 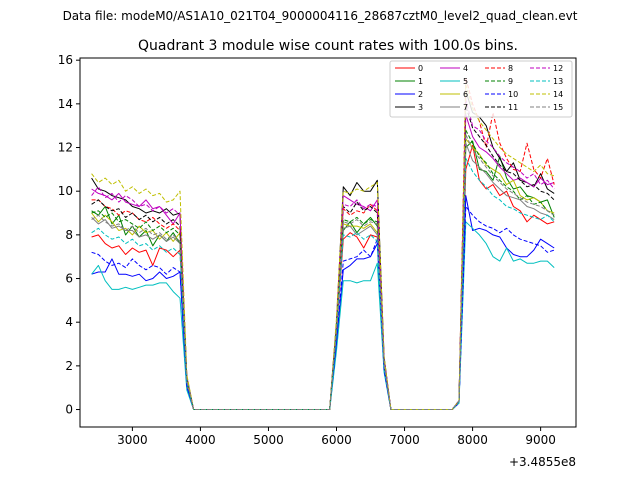 I want to click on x-tick-label: 7000, so click(x=404, y=440).